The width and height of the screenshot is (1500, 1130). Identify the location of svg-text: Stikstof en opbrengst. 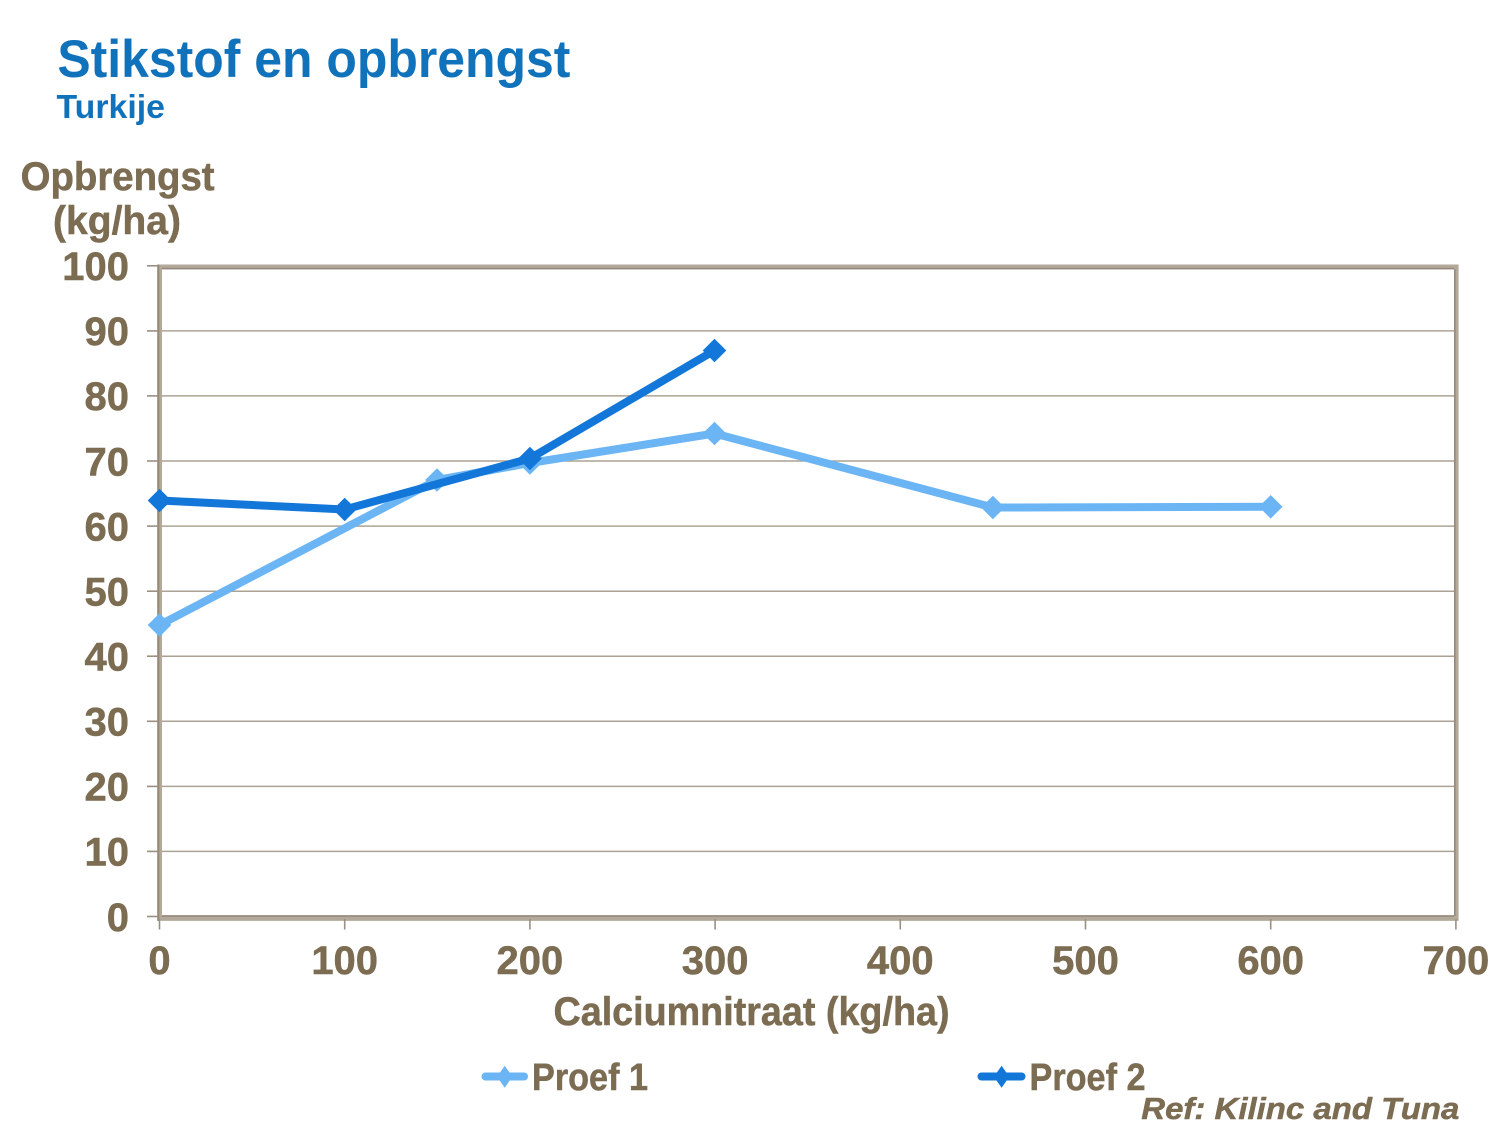
(313, 59).